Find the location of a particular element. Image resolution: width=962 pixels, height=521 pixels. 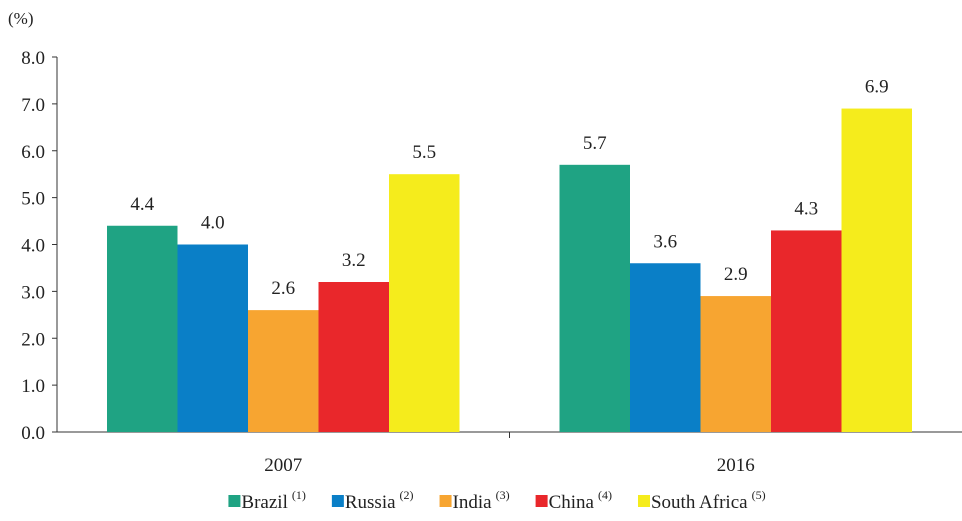

y-tick-label: 6.0 is located at coordinates (33, 152).